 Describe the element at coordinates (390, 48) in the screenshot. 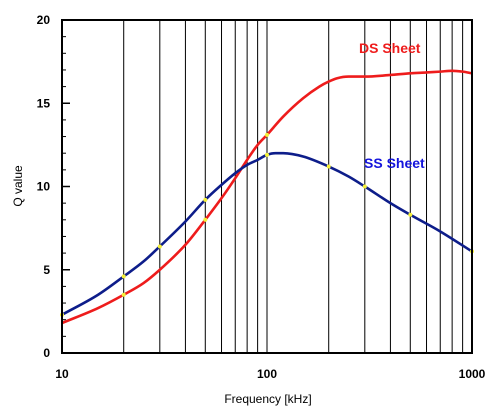

I see `ds-sheet-label: DS Sheet` at that location.